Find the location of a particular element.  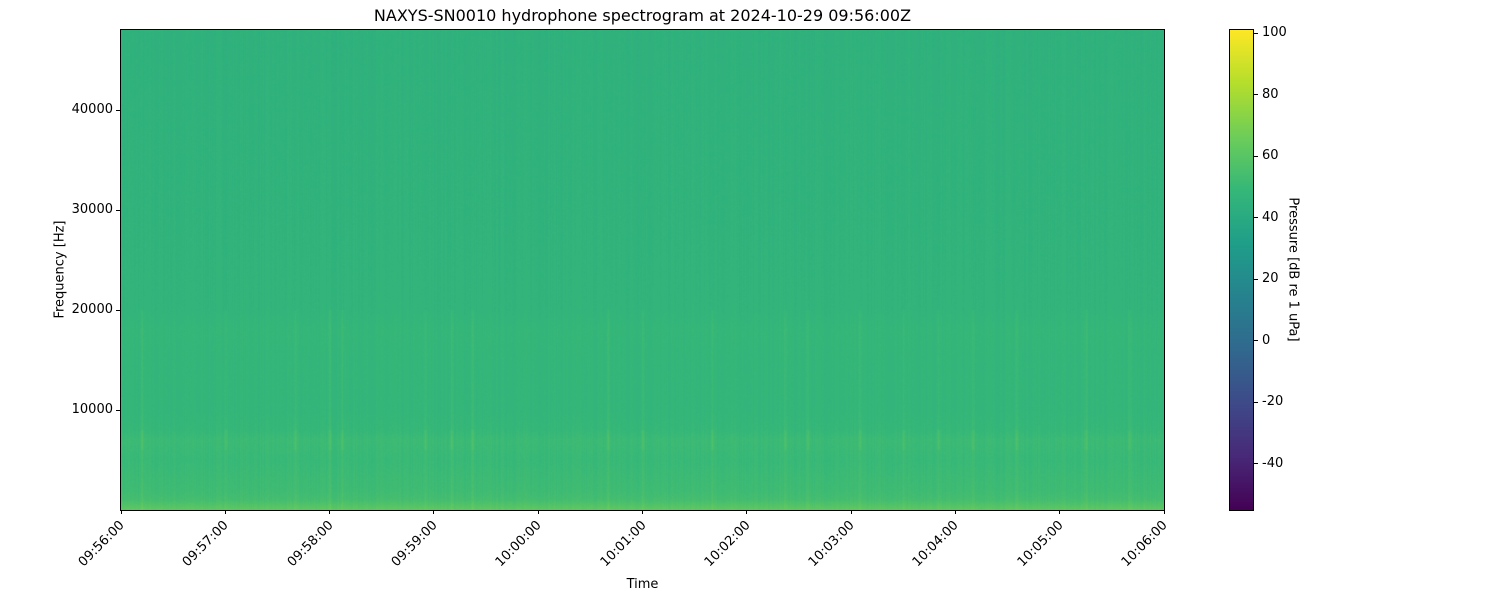

colorbar-label: Pressure [dB re 1 uPa] is located at coordinates (1293, 269).